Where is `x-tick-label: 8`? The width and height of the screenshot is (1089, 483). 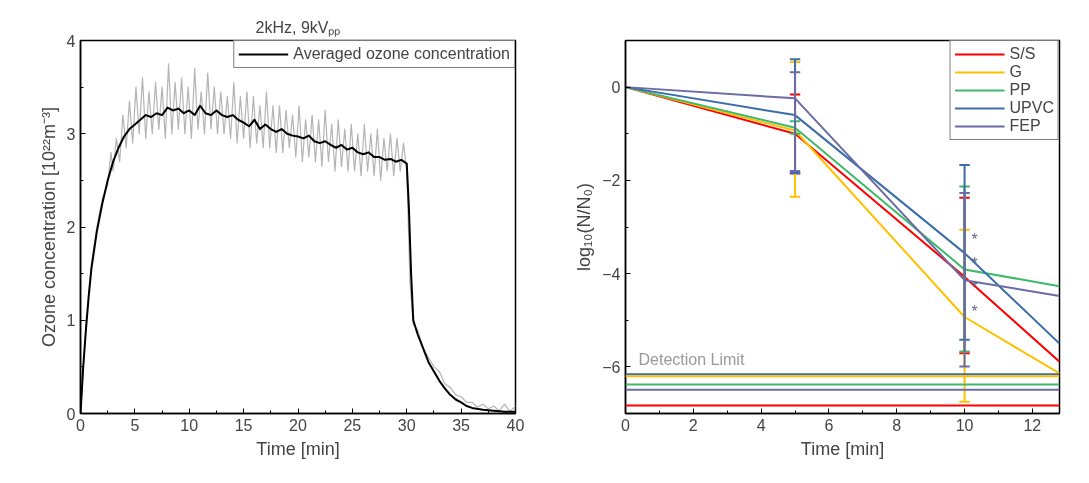
x-tick-label: 8 is located at coordinates (897, 425).